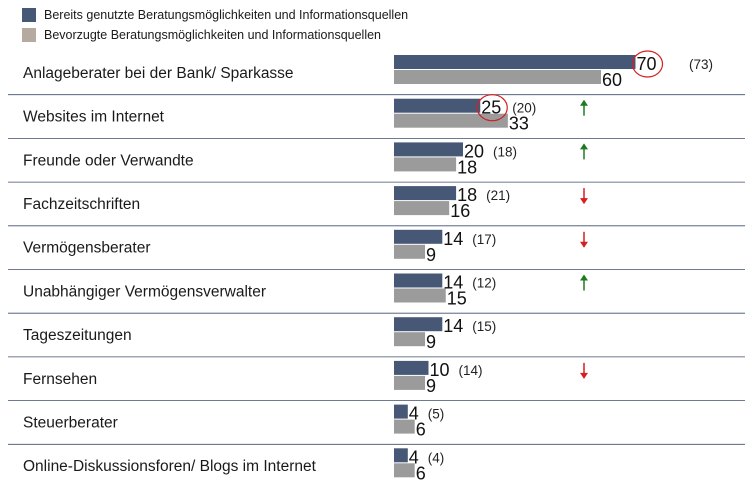 This screenshot has width=753, height=492. I want to click on value-label-used: 70, so click(647, 64).